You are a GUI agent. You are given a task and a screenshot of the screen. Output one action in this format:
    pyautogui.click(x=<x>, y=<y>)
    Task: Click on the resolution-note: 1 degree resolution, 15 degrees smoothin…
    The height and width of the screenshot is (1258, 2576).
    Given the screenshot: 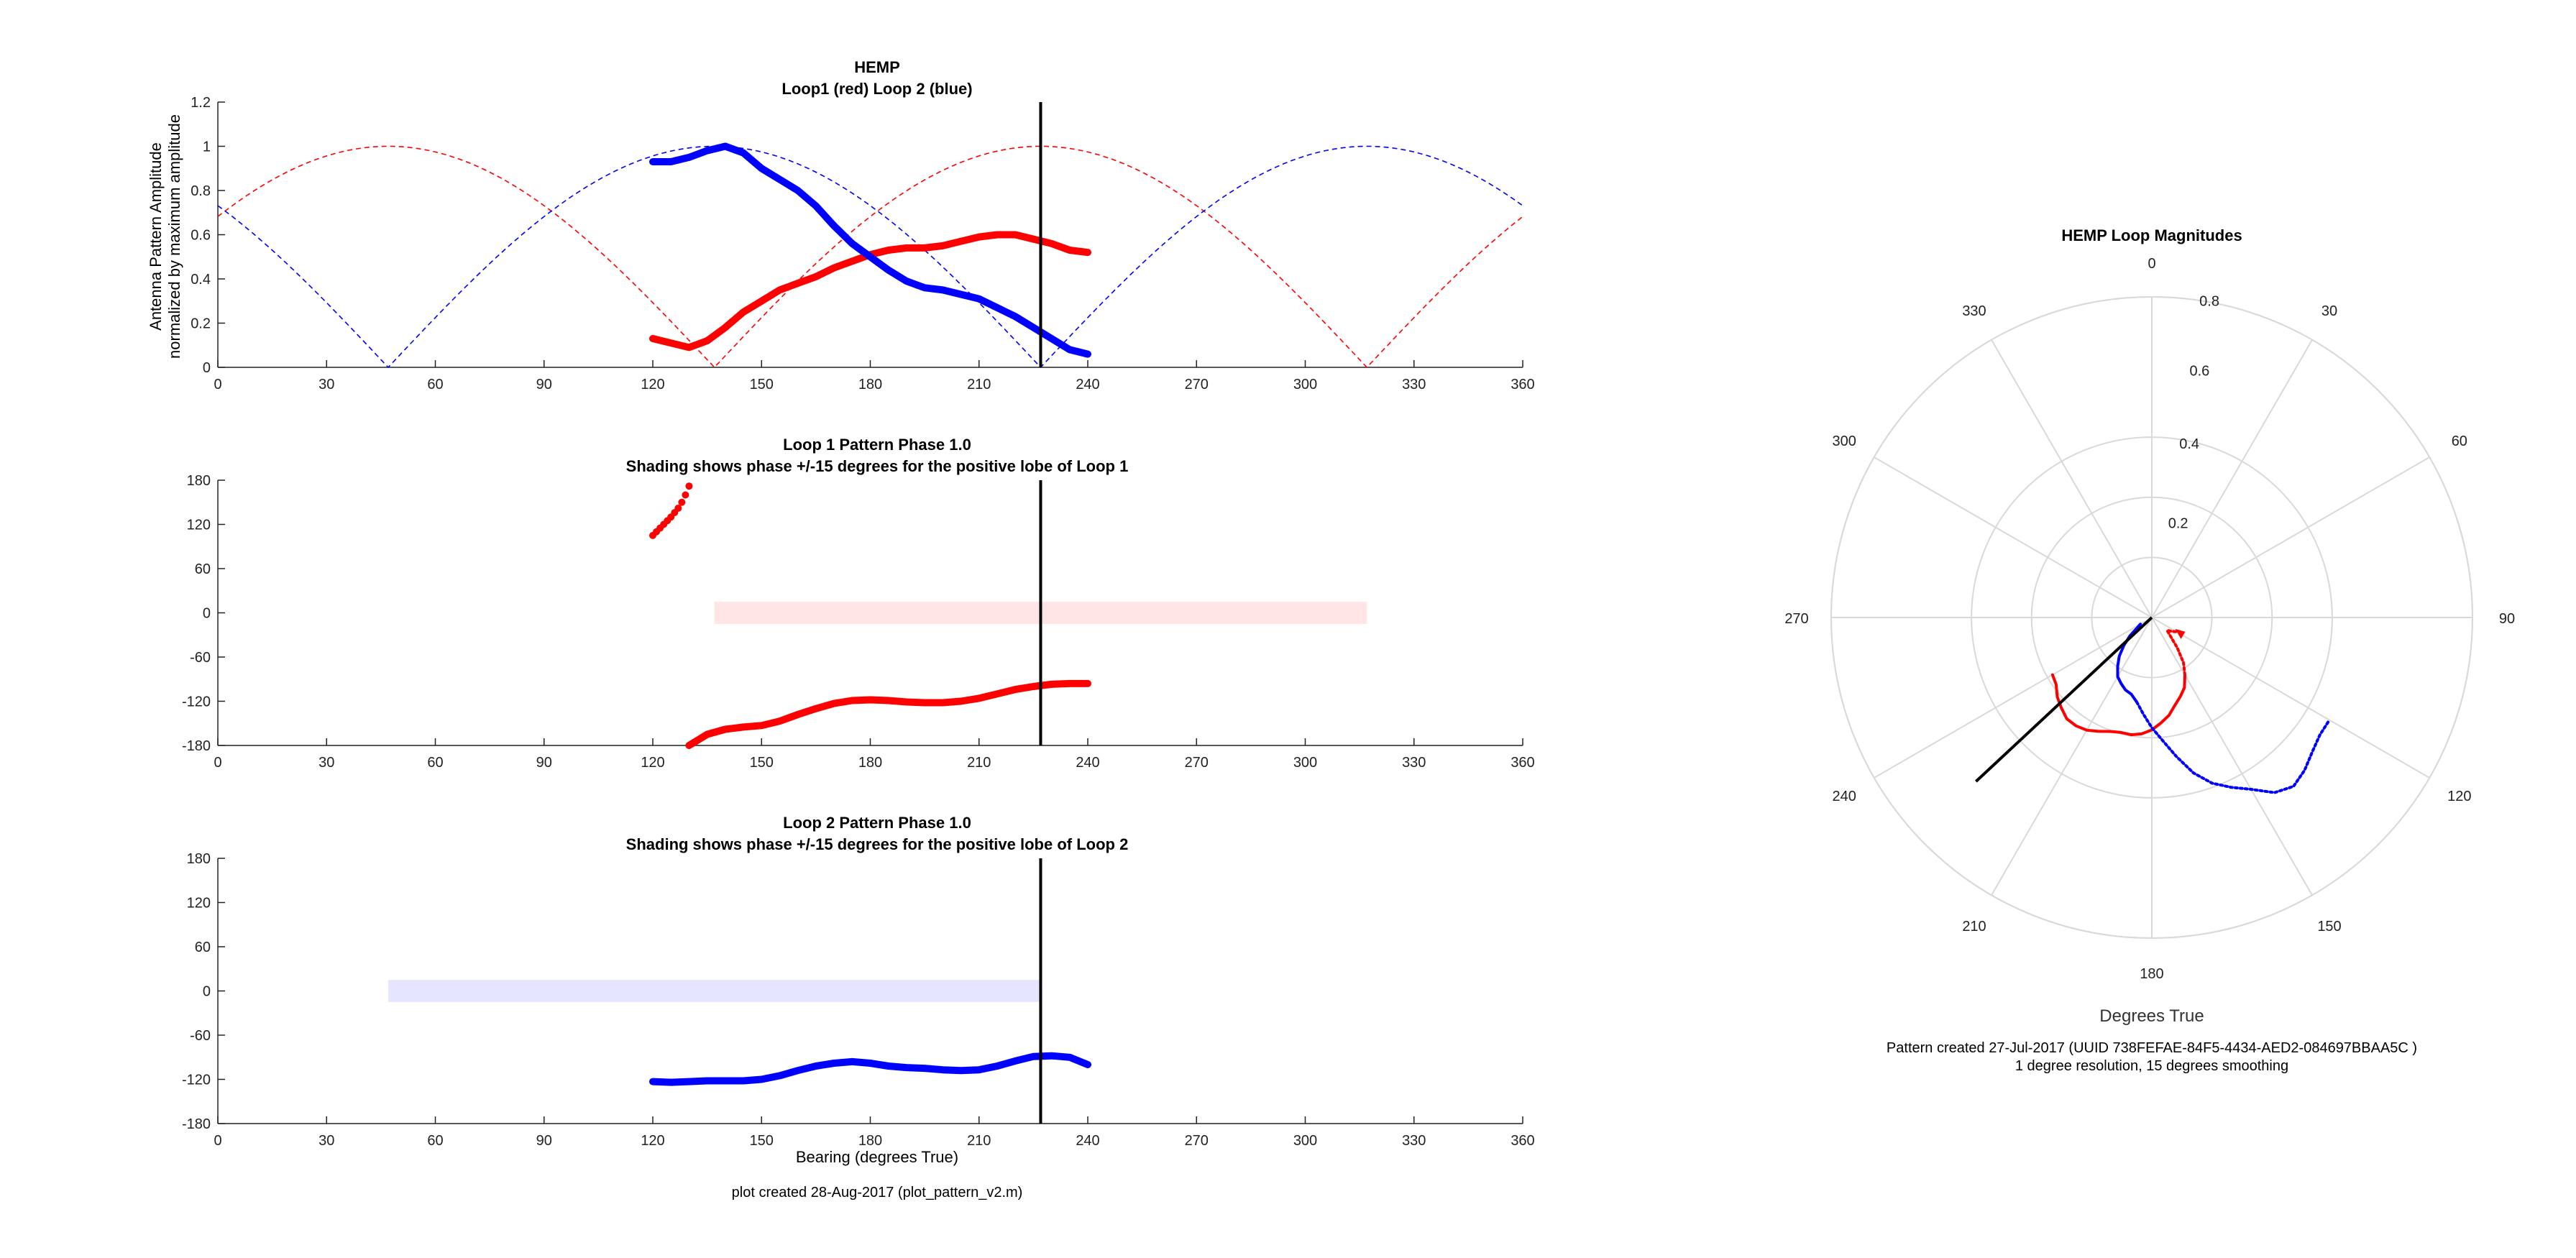 What is the action you would take?
    pyautogui.click(x=2151, y=1066)
    